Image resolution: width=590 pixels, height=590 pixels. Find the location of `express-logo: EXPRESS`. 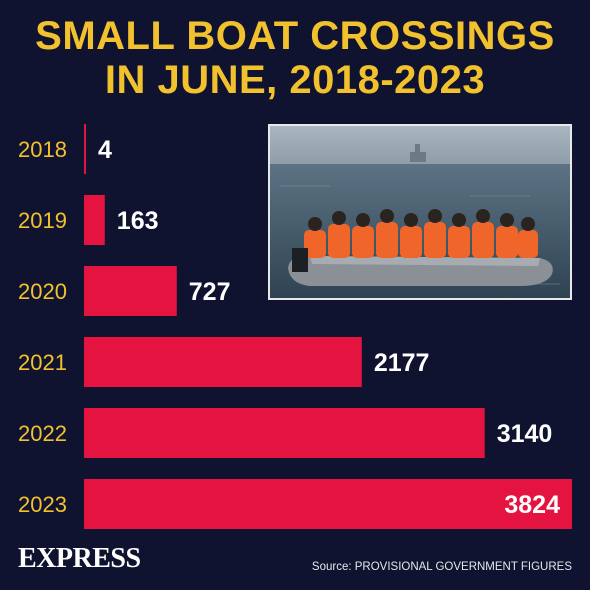

express-logo: EXPRESS is located at coordinates (79, 558).